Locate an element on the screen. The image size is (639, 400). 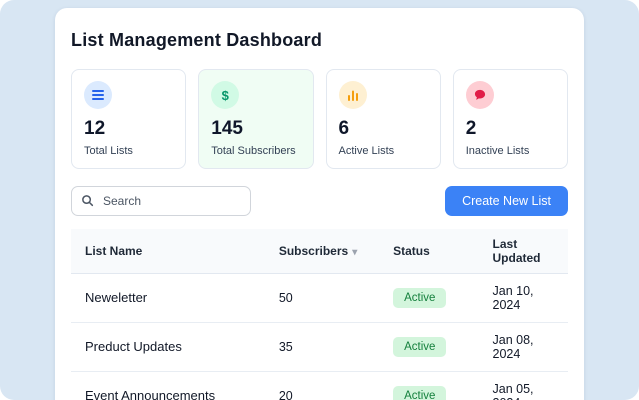
subscribers-cell: 35 is located at coordinates (322, 347).